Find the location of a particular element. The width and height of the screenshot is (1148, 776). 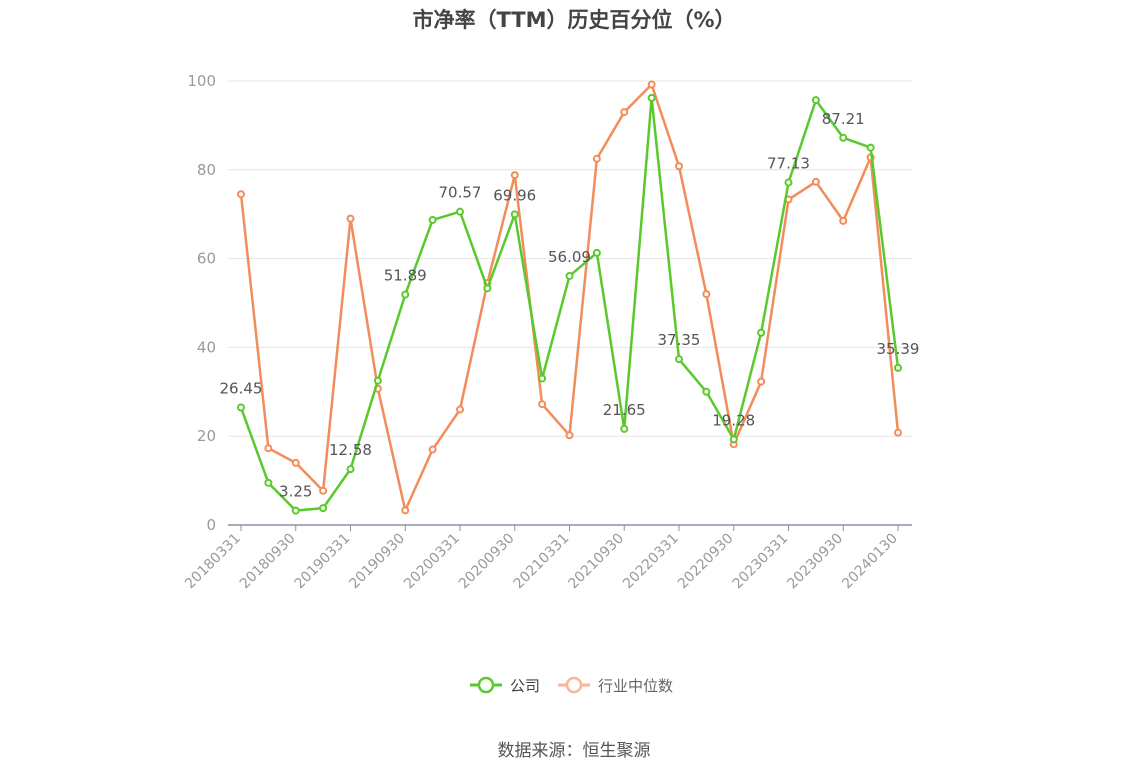

data-label: 35.39 is located at coordinates (898, 349).